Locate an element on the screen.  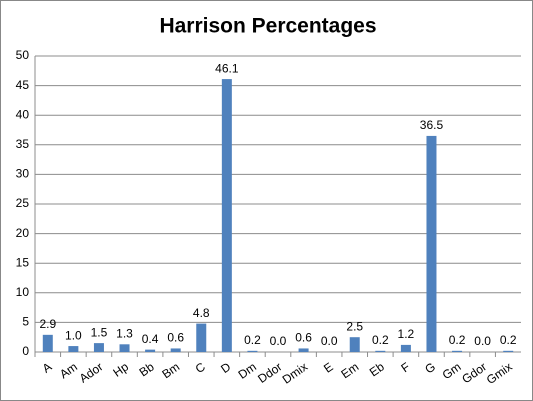
data-label: 1.2 is located at coordinates (406, 334).